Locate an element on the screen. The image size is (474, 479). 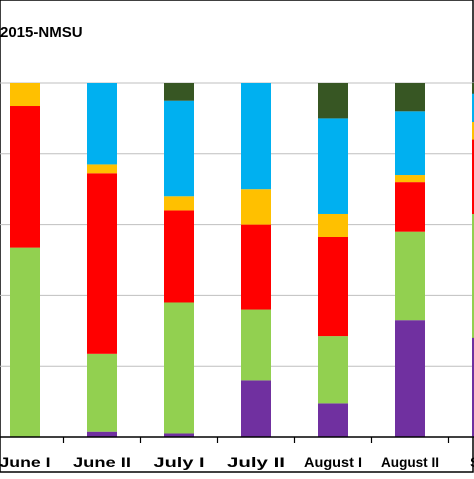
x-tick-label: June I is located at coordinates (25, 462).